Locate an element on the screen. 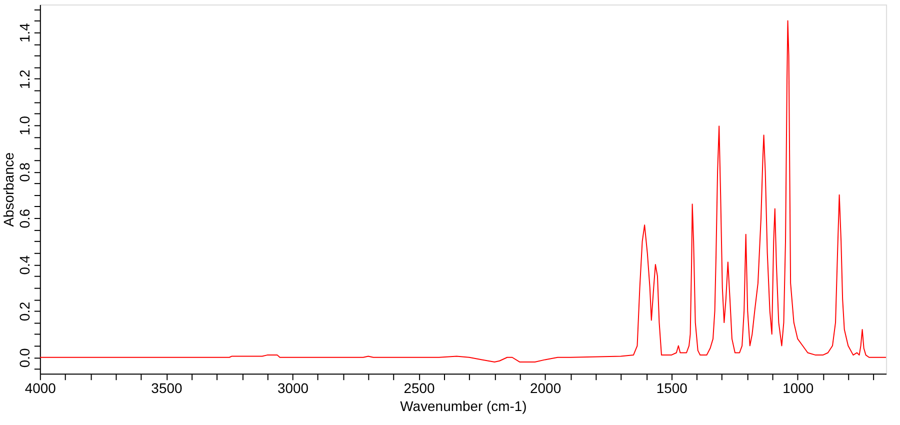 The width and height of the screenshot is (900, 425). y-axis-title: Absorbance is located at coordinates (8, 189).